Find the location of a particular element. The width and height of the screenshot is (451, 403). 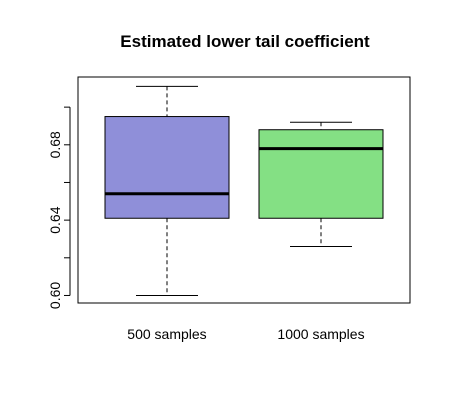

x-axis-labels: 500 samples 1000 samples is located at coordinates (245, 334).